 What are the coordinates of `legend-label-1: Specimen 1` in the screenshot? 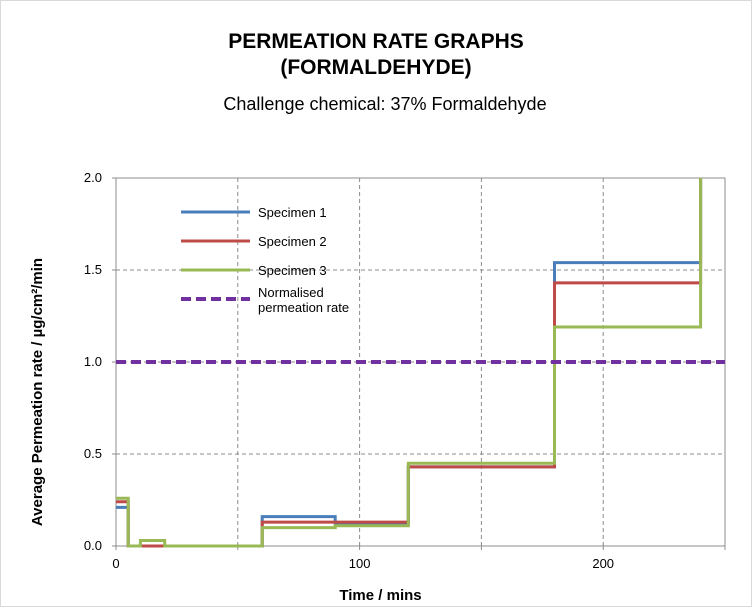 It's located at (292, 212).